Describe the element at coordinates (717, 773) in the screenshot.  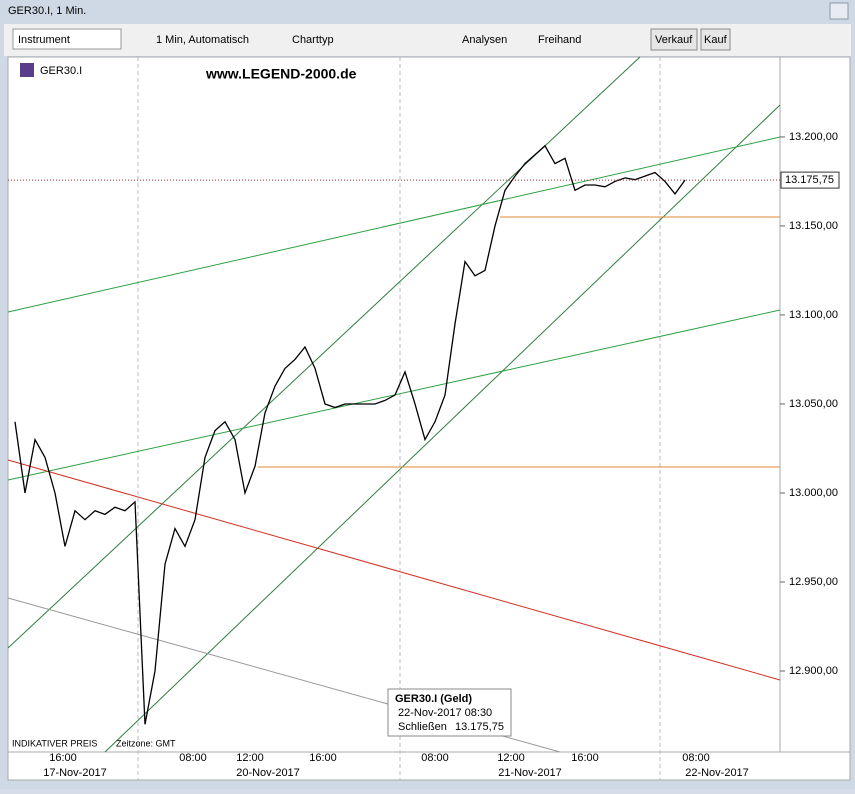
I see `x-date-label: 22-Nov-2017` at that location.